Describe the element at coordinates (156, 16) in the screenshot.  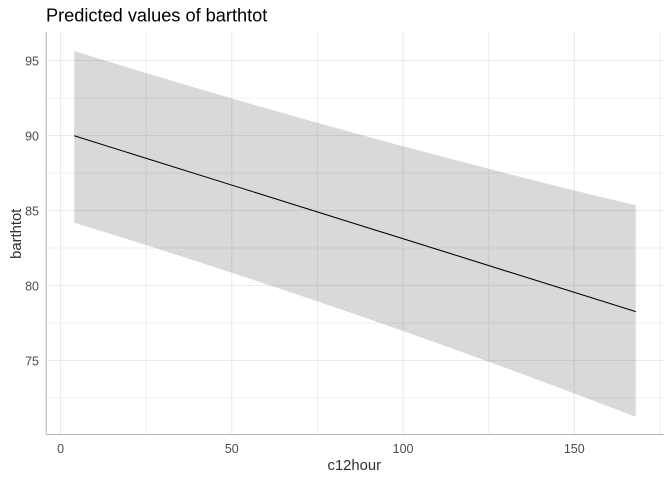
I see `svg-text: Predicted values of barthtot` at that location.